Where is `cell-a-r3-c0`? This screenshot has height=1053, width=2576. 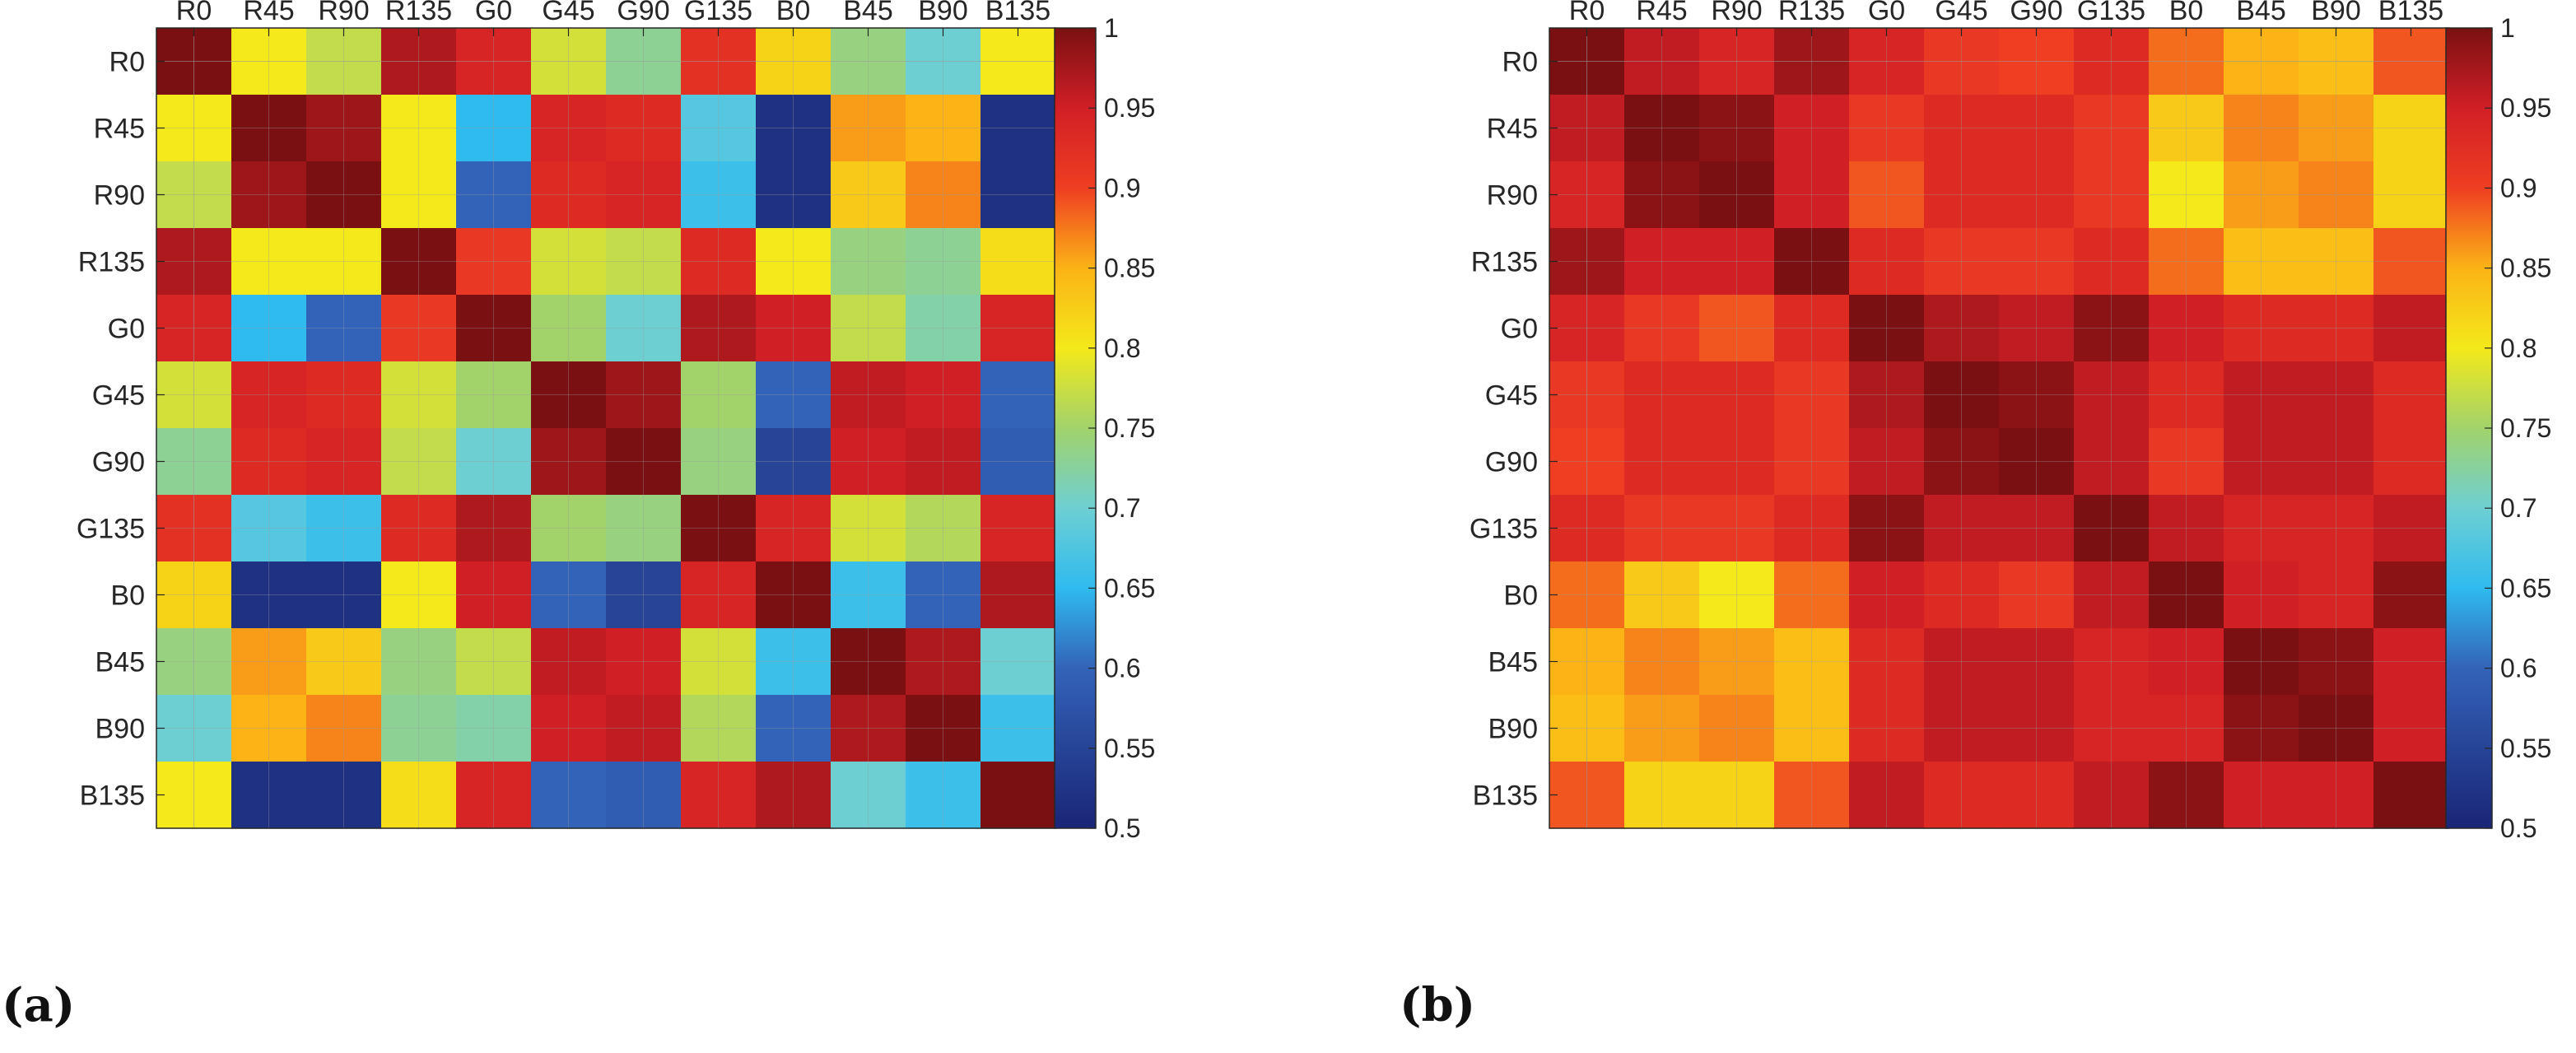
cell-a-r3-c0 is located at coordinates (194, 262).